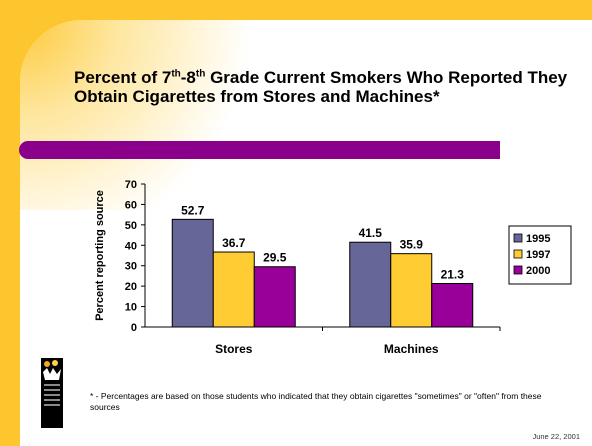 This screenshot has width=592, height=446. What do you see at coordinates (131, 205) in the screenshot?
I see `y-tick-label: 60` at bounding box center [131, 205].